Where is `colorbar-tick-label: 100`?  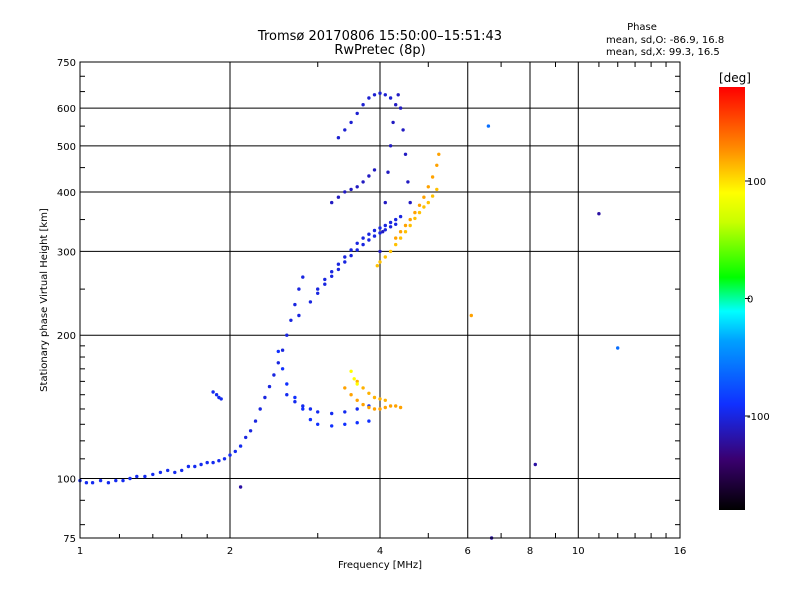
colorbar-tick-label: 100 is located at coordinates (756, 182).